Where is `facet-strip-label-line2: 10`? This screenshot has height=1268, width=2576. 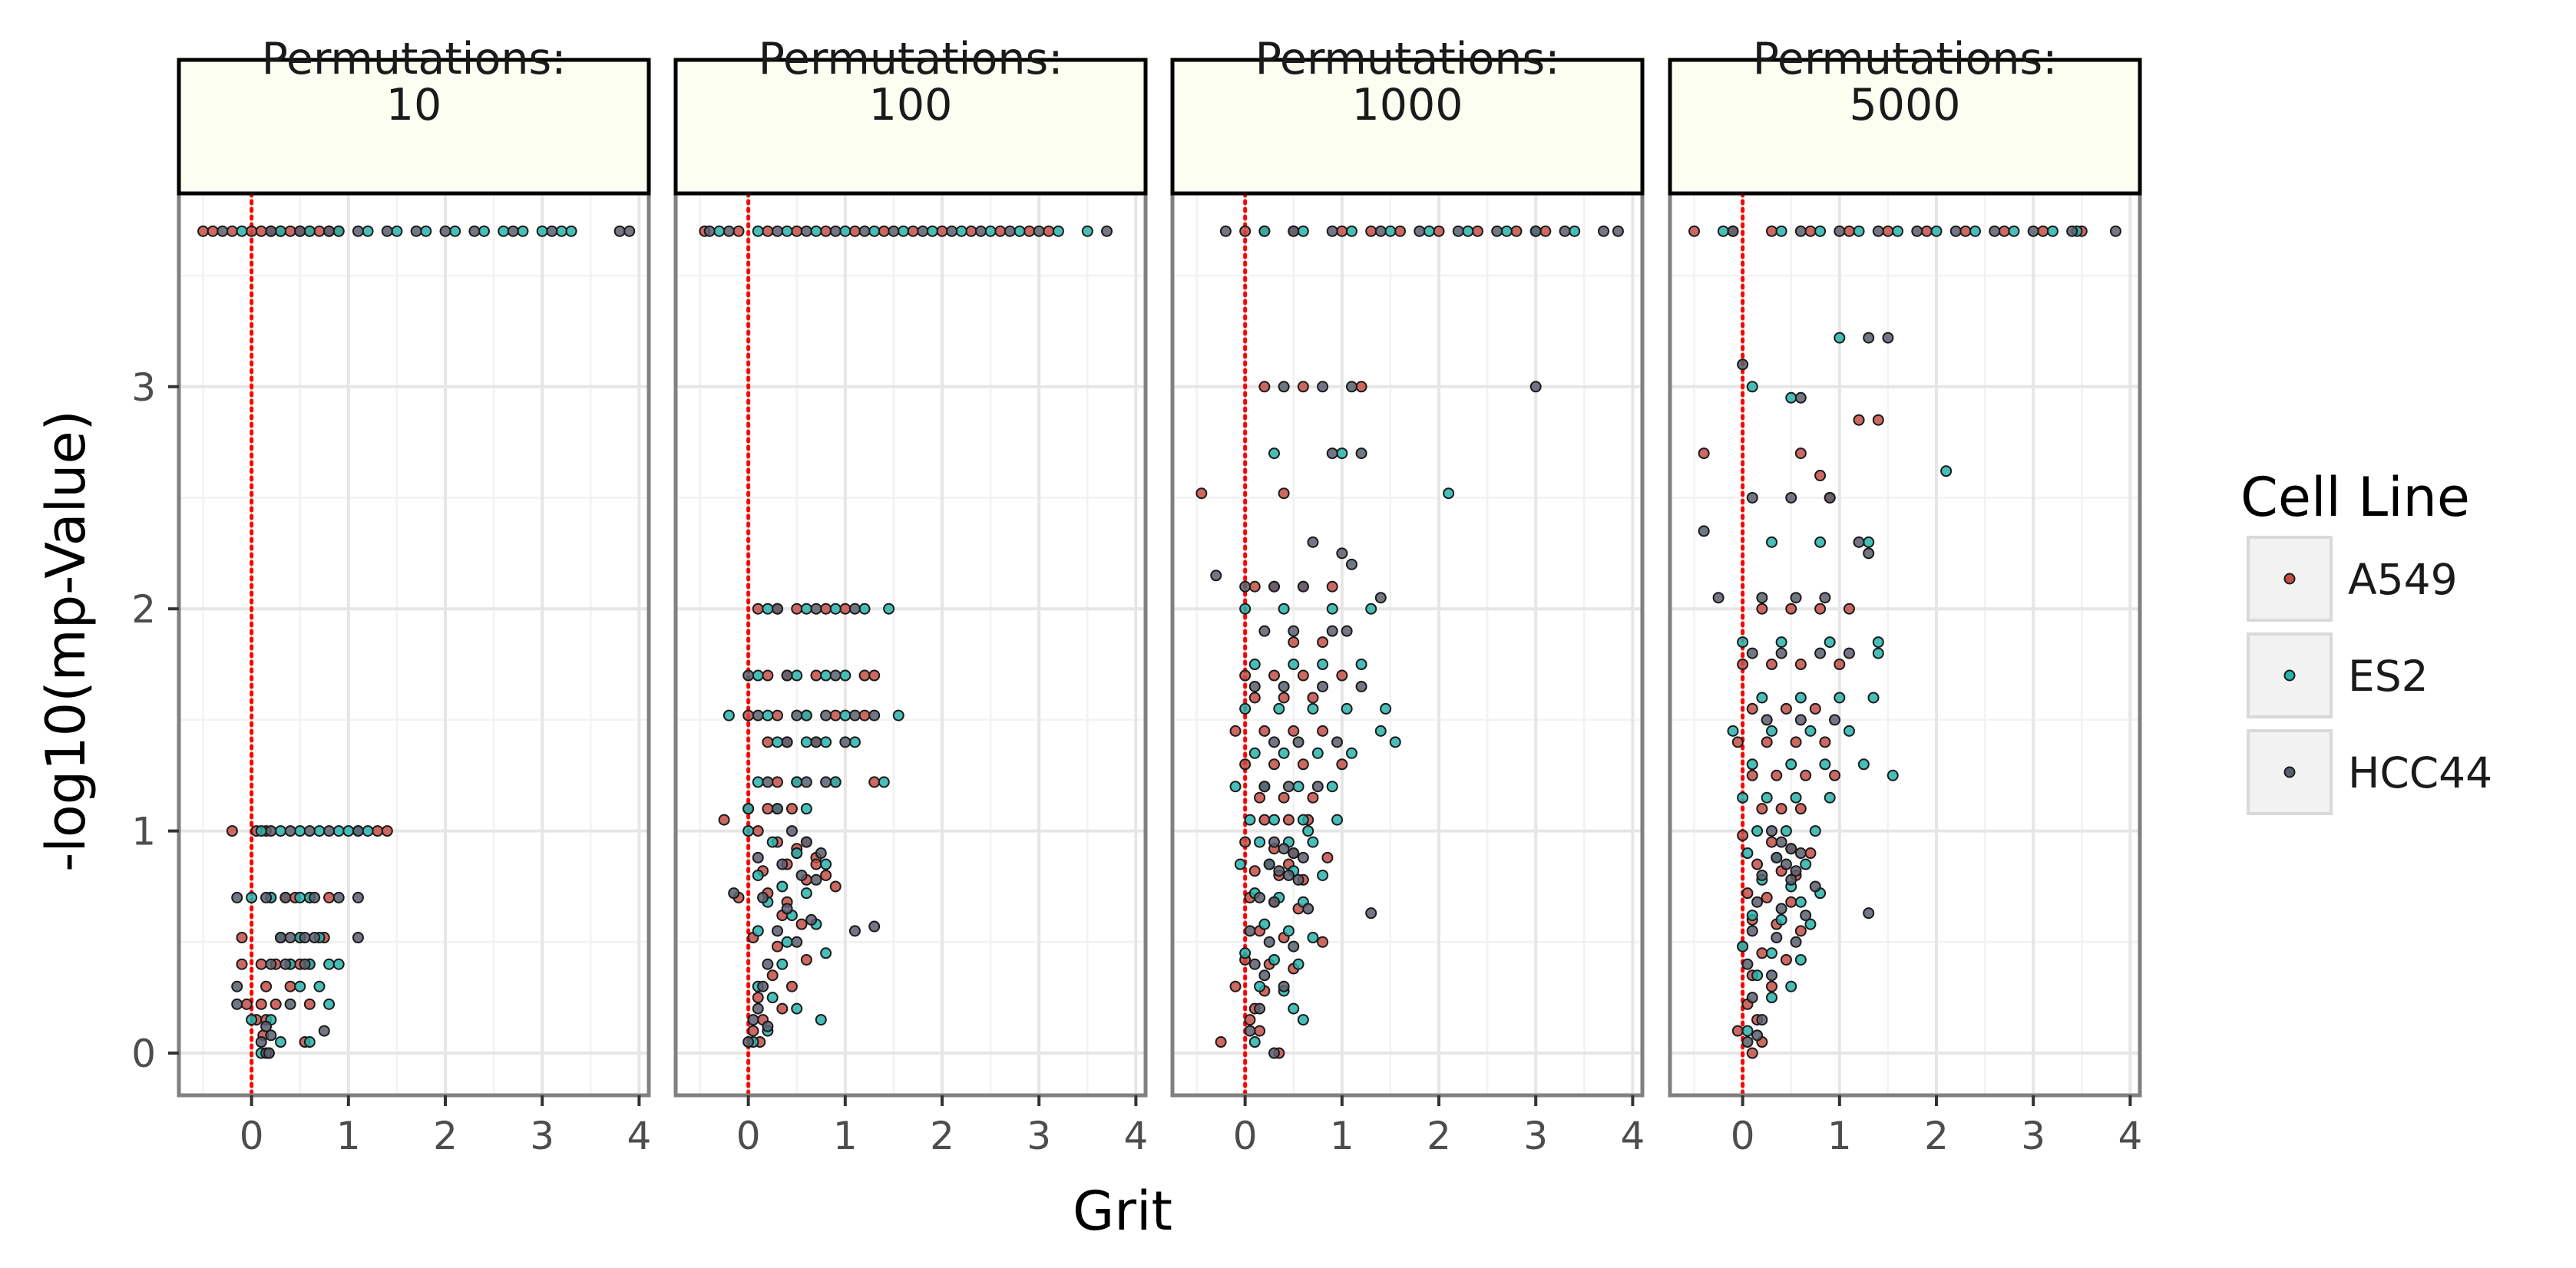 facet-strip-label-line2: 10 is located at coordinates (414, 105).